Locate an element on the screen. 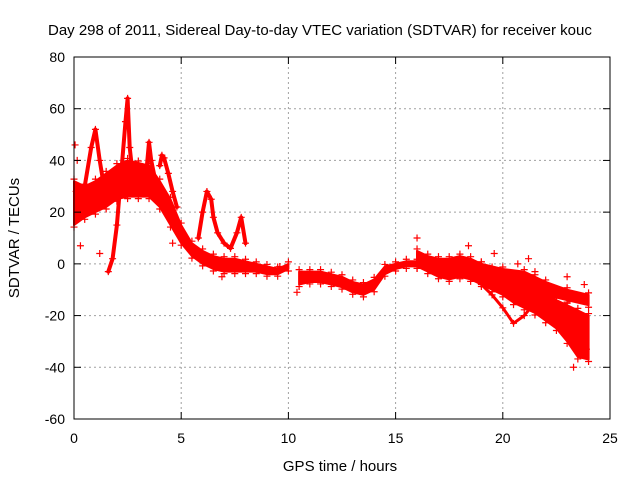 The width and height of the screenshot is (640, 480). x-tick-label: 20 is located at coordinates (503, 438).